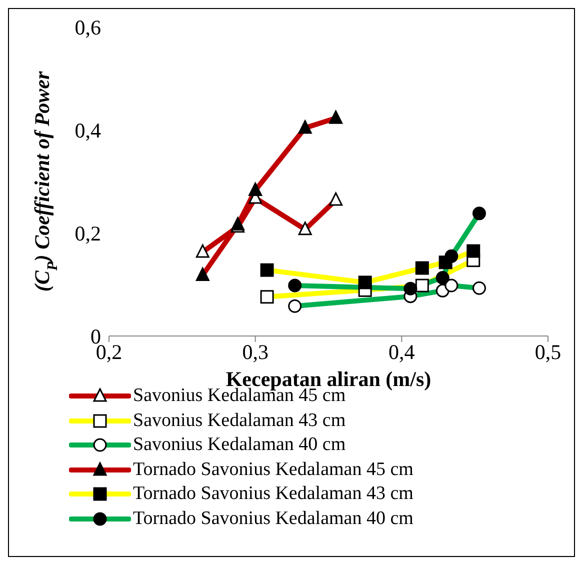 The height and width of the screenshot is (565, 583). I want to click on y-tick-label: 0,4, so click(88, 130).